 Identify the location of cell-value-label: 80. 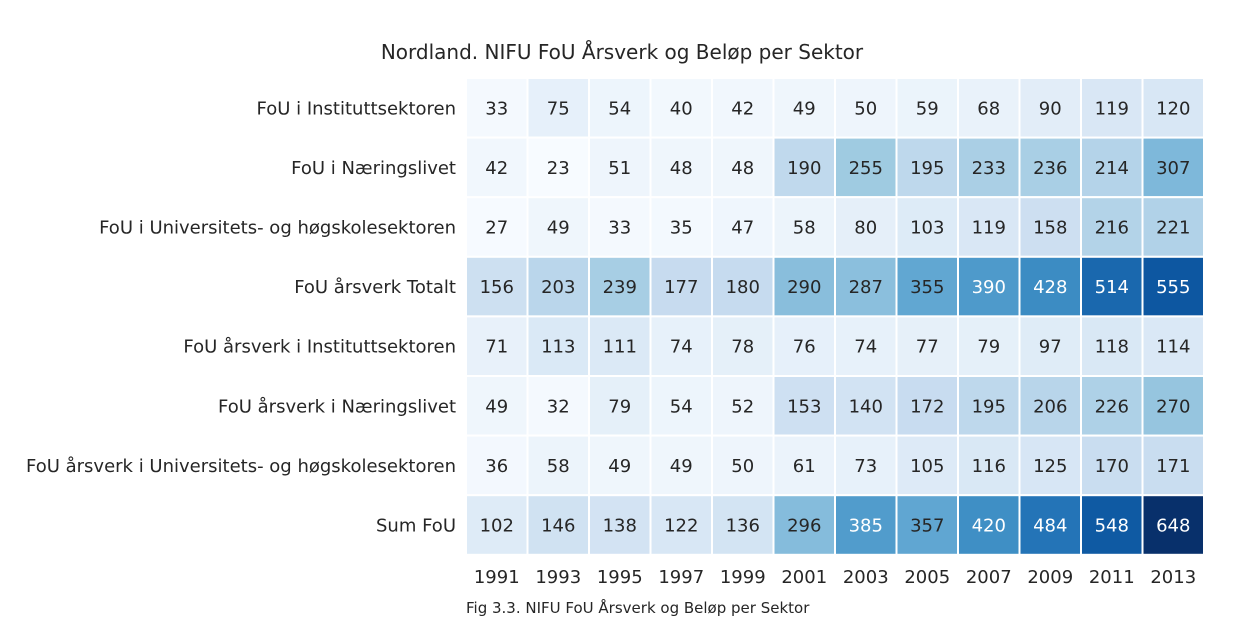
(865, 228).